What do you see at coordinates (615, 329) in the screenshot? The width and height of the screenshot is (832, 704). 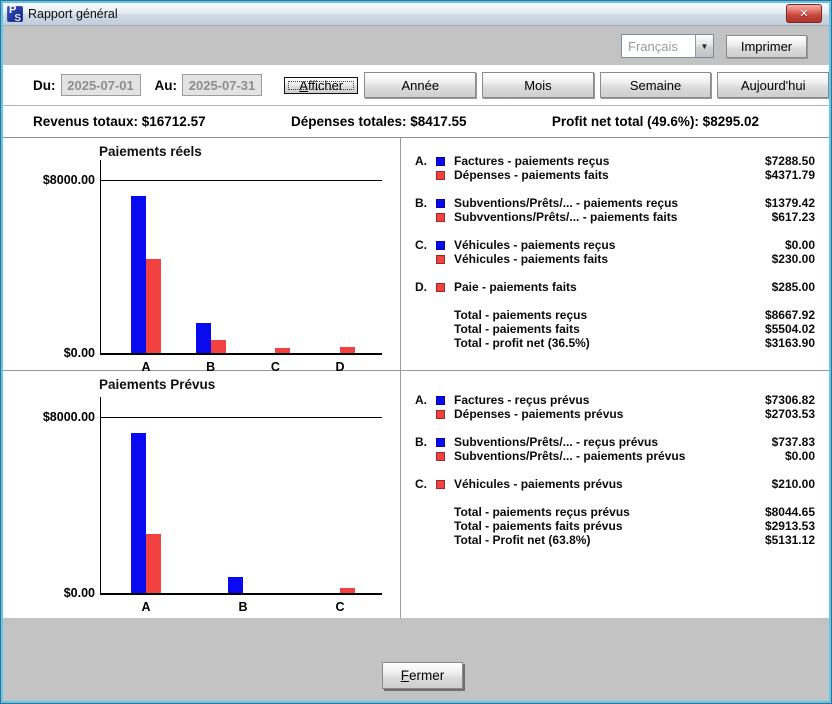 I see `totals-row: Total - paiements faits $5504.02` at bounding box center [615, 329].